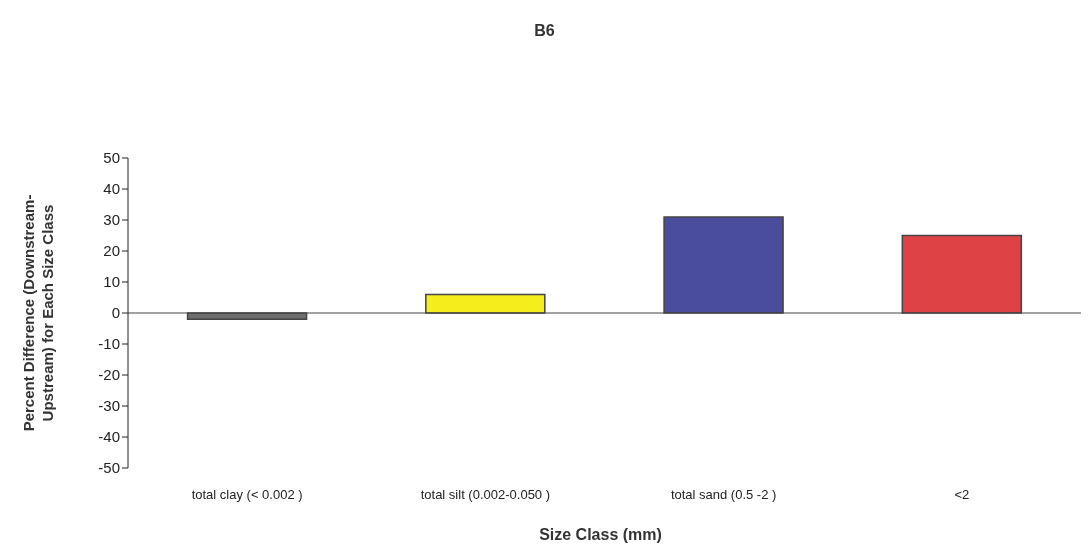 This screenshot has height=558, width=1089. What do you see at coordinates (247, 495) in the screenshot?
I see `x-tick-label: total clay (< 0.002 )` at bounding box center [247, 495].